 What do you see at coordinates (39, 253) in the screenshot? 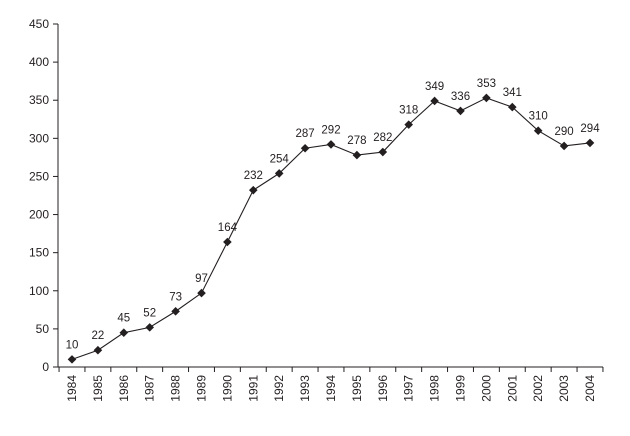
I see `y-tick-label: 150` at bounding box center [39, 253].